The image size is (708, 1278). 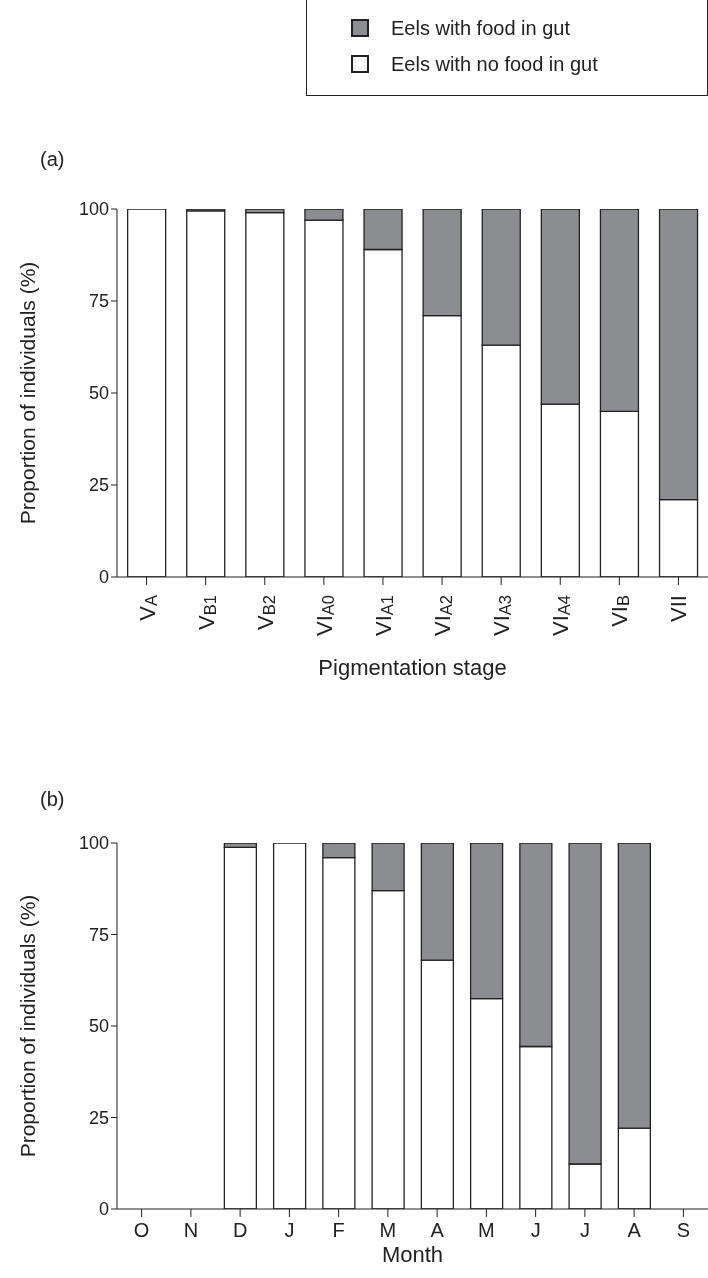 I want to click on legend-label: Eels with food in gut, so click(x=480, y=28).